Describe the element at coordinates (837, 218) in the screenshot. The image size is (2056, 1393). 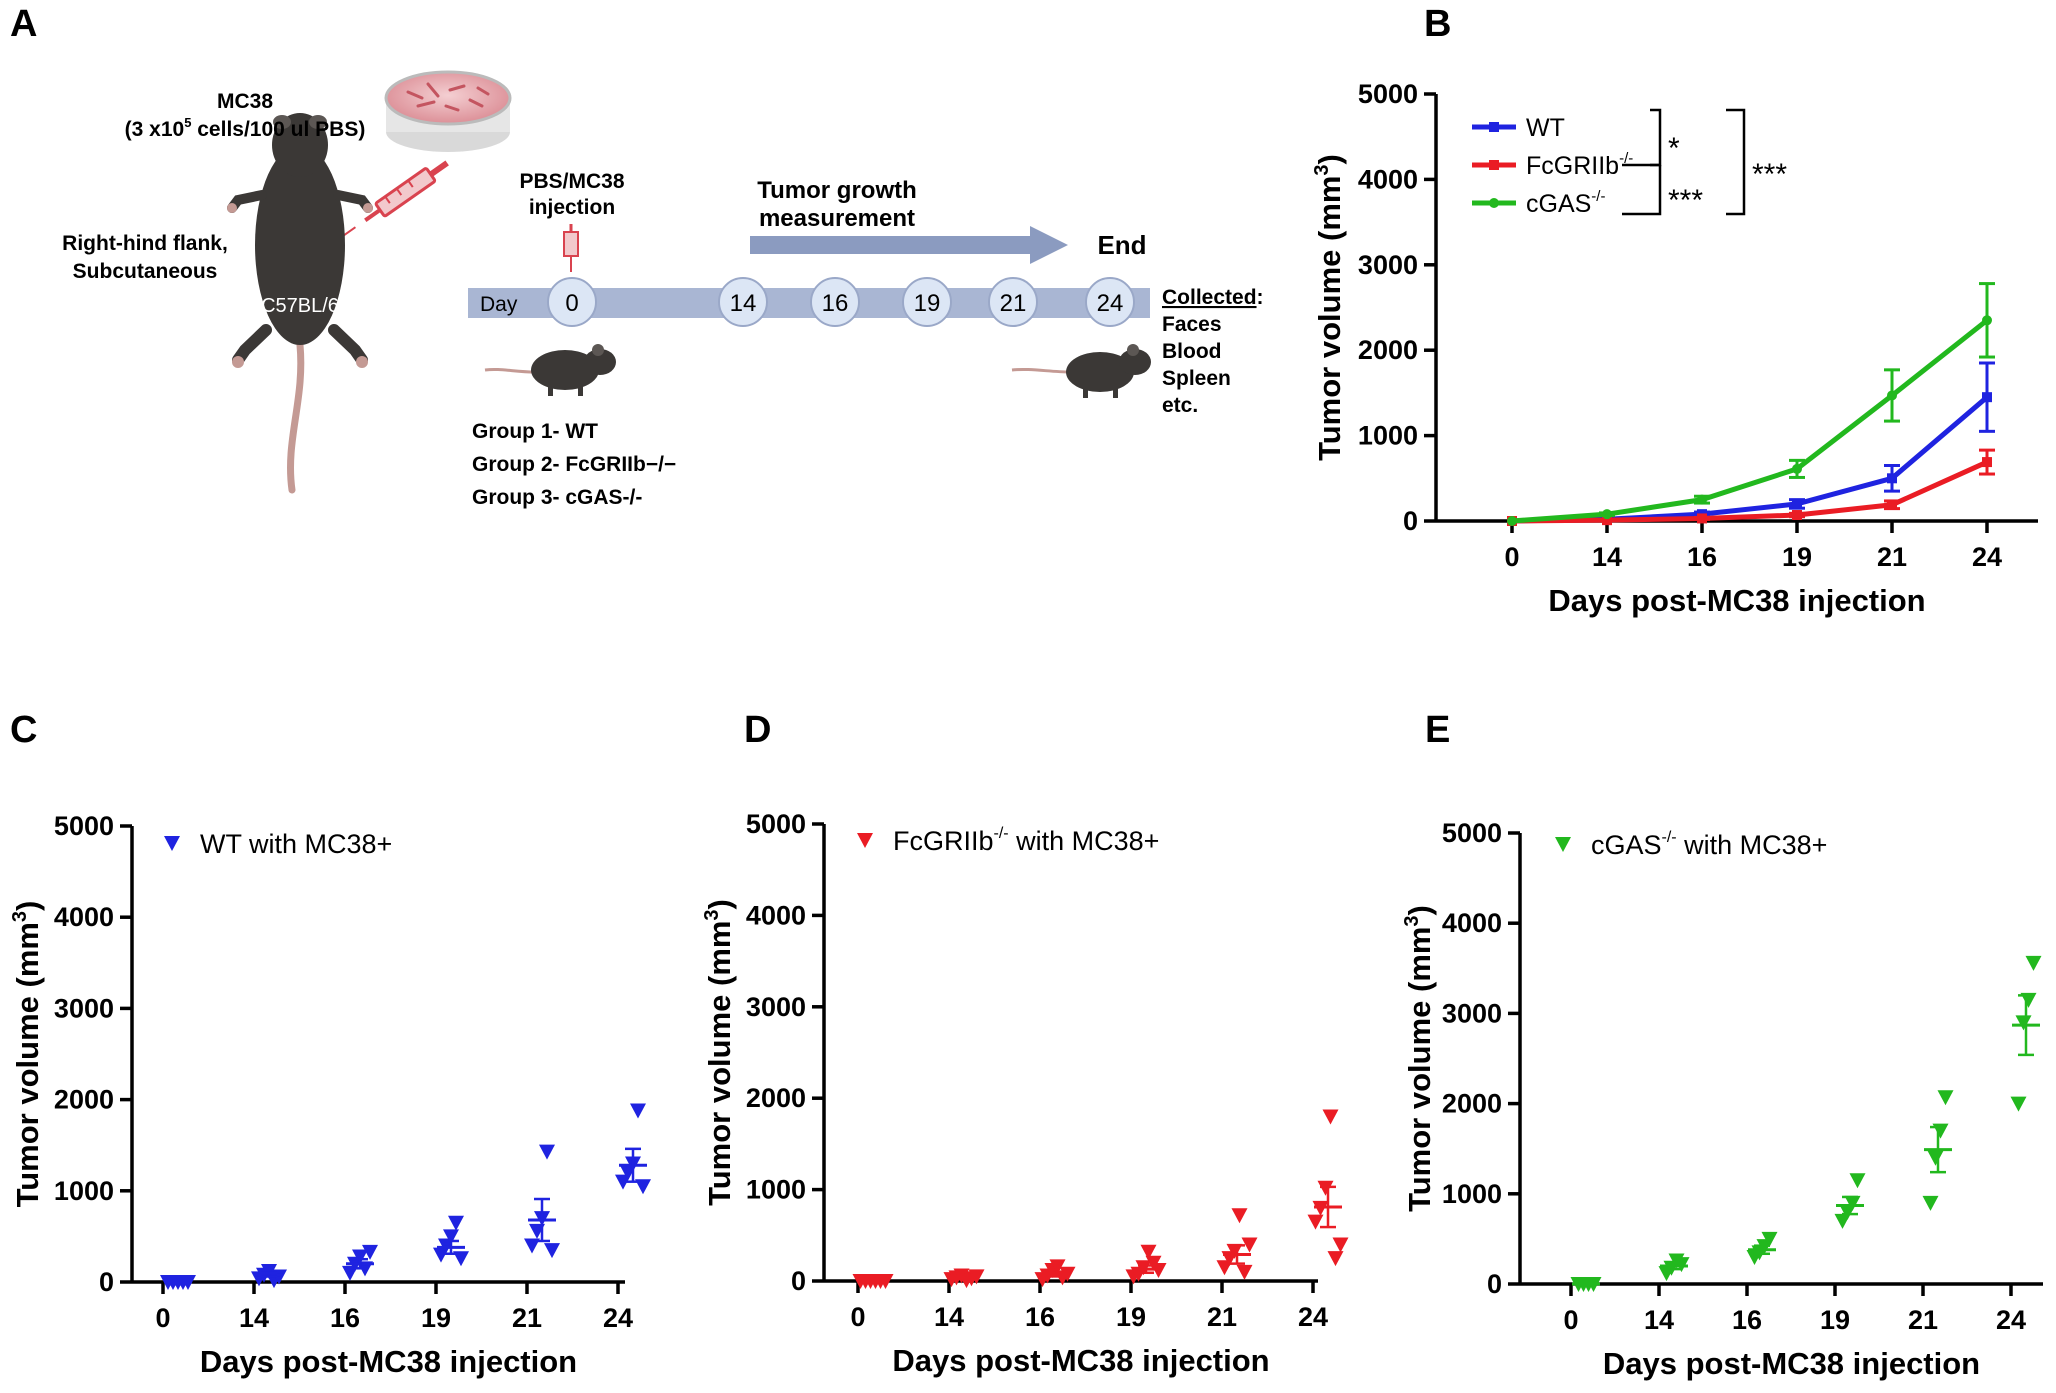
I see `growth-label-line2: measurement` at that location.